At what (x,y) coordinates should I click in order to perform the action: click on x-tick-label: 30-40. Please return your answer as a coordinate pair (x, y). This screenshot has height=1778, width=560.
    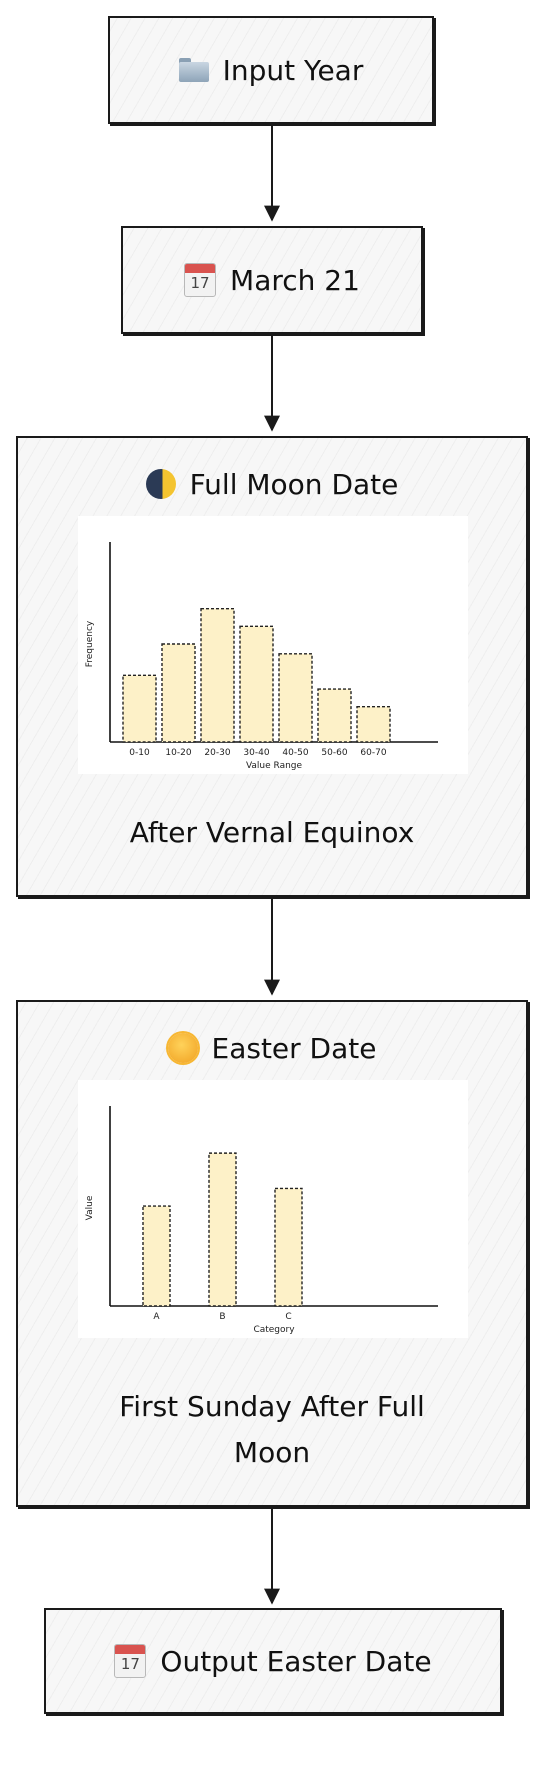
    Looking at the image, I should click on (256, 753).